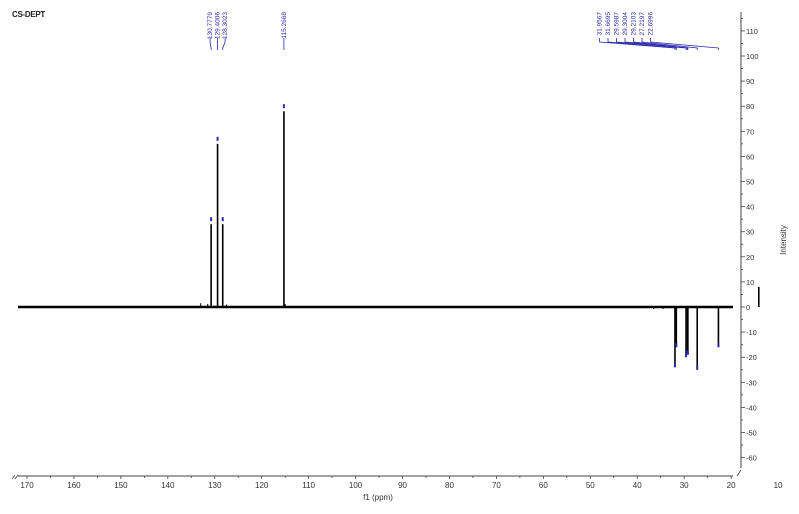  What do you see at coordinates (751, 407) in the screenshot?
I see `y-tick-label: -40` at bounding box center [751, 407].